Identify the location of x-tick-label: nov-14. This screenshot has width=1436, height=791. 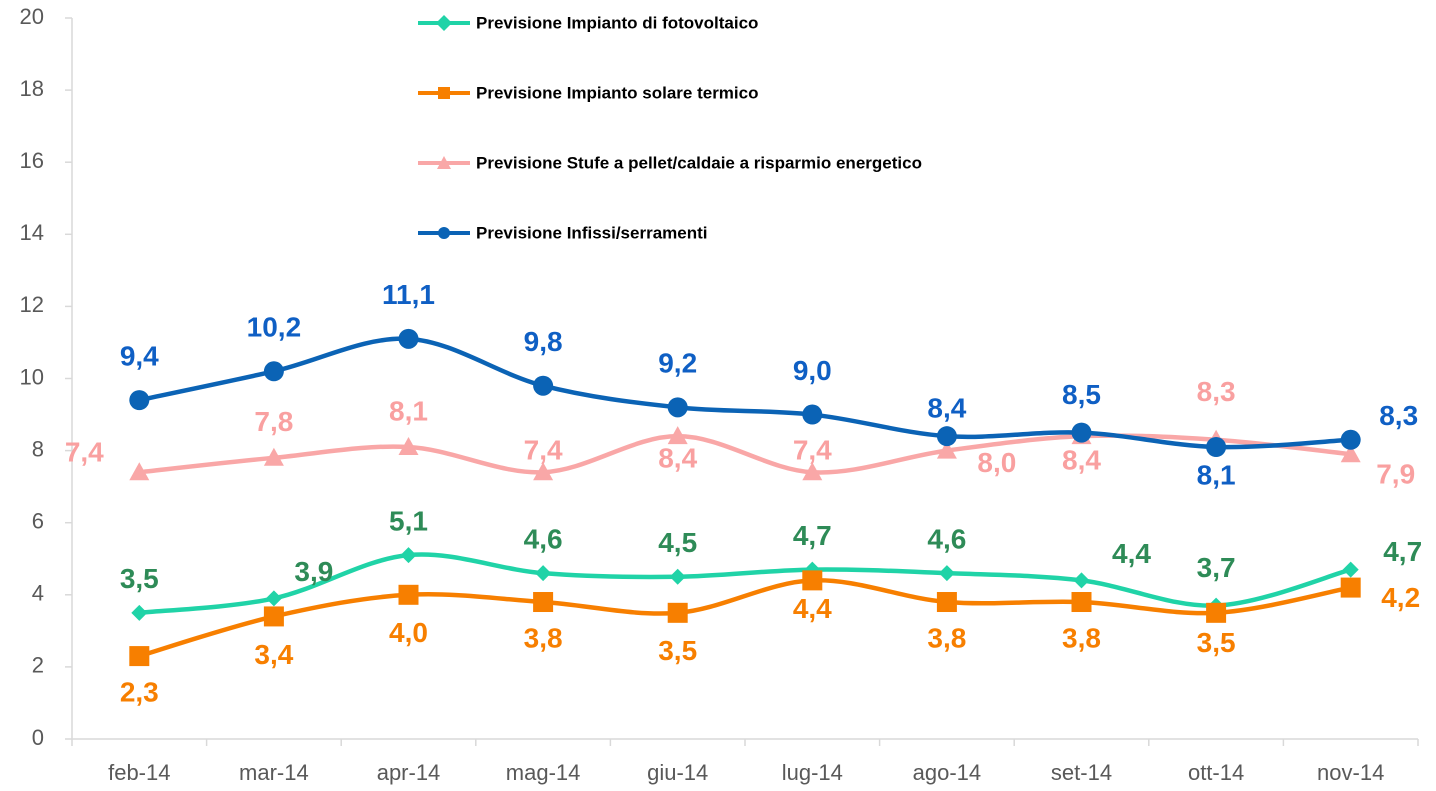
(1350, 772).